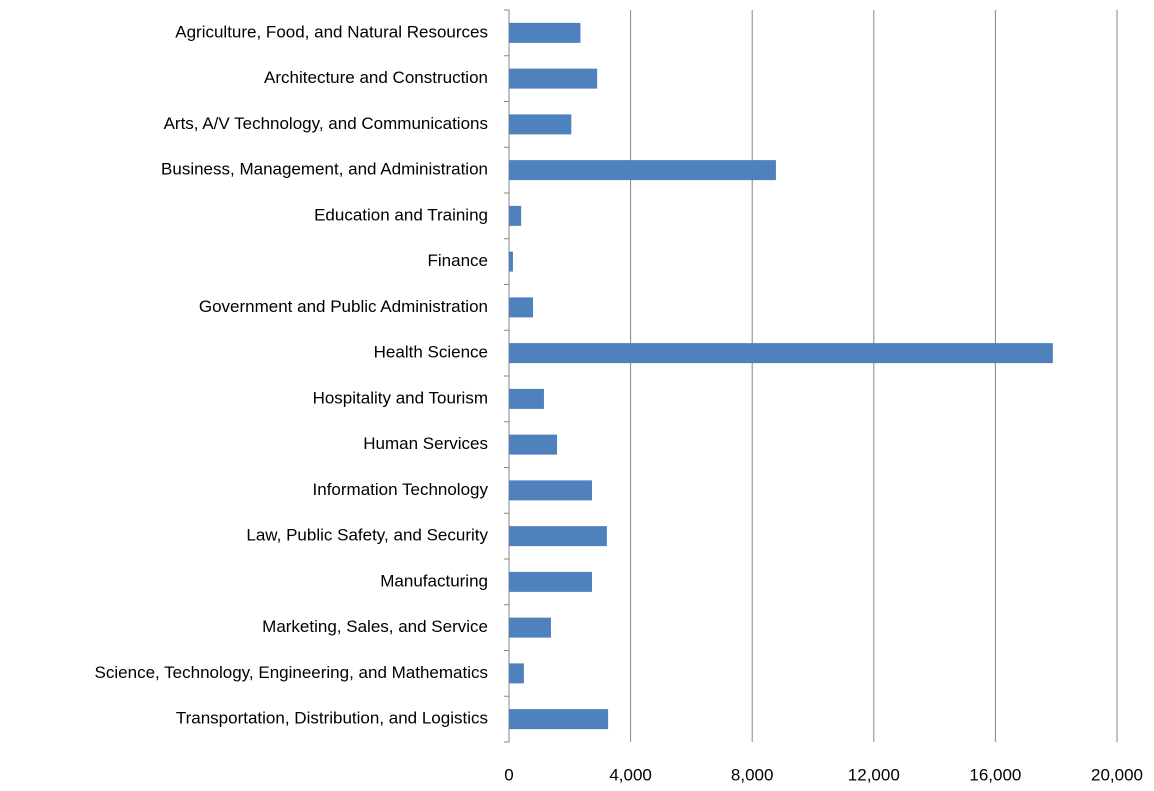  Describe the element at coordinates (367, 535) in the screenshot. I see `y-tick-label: Law, Public Safety, and Security` at that location.